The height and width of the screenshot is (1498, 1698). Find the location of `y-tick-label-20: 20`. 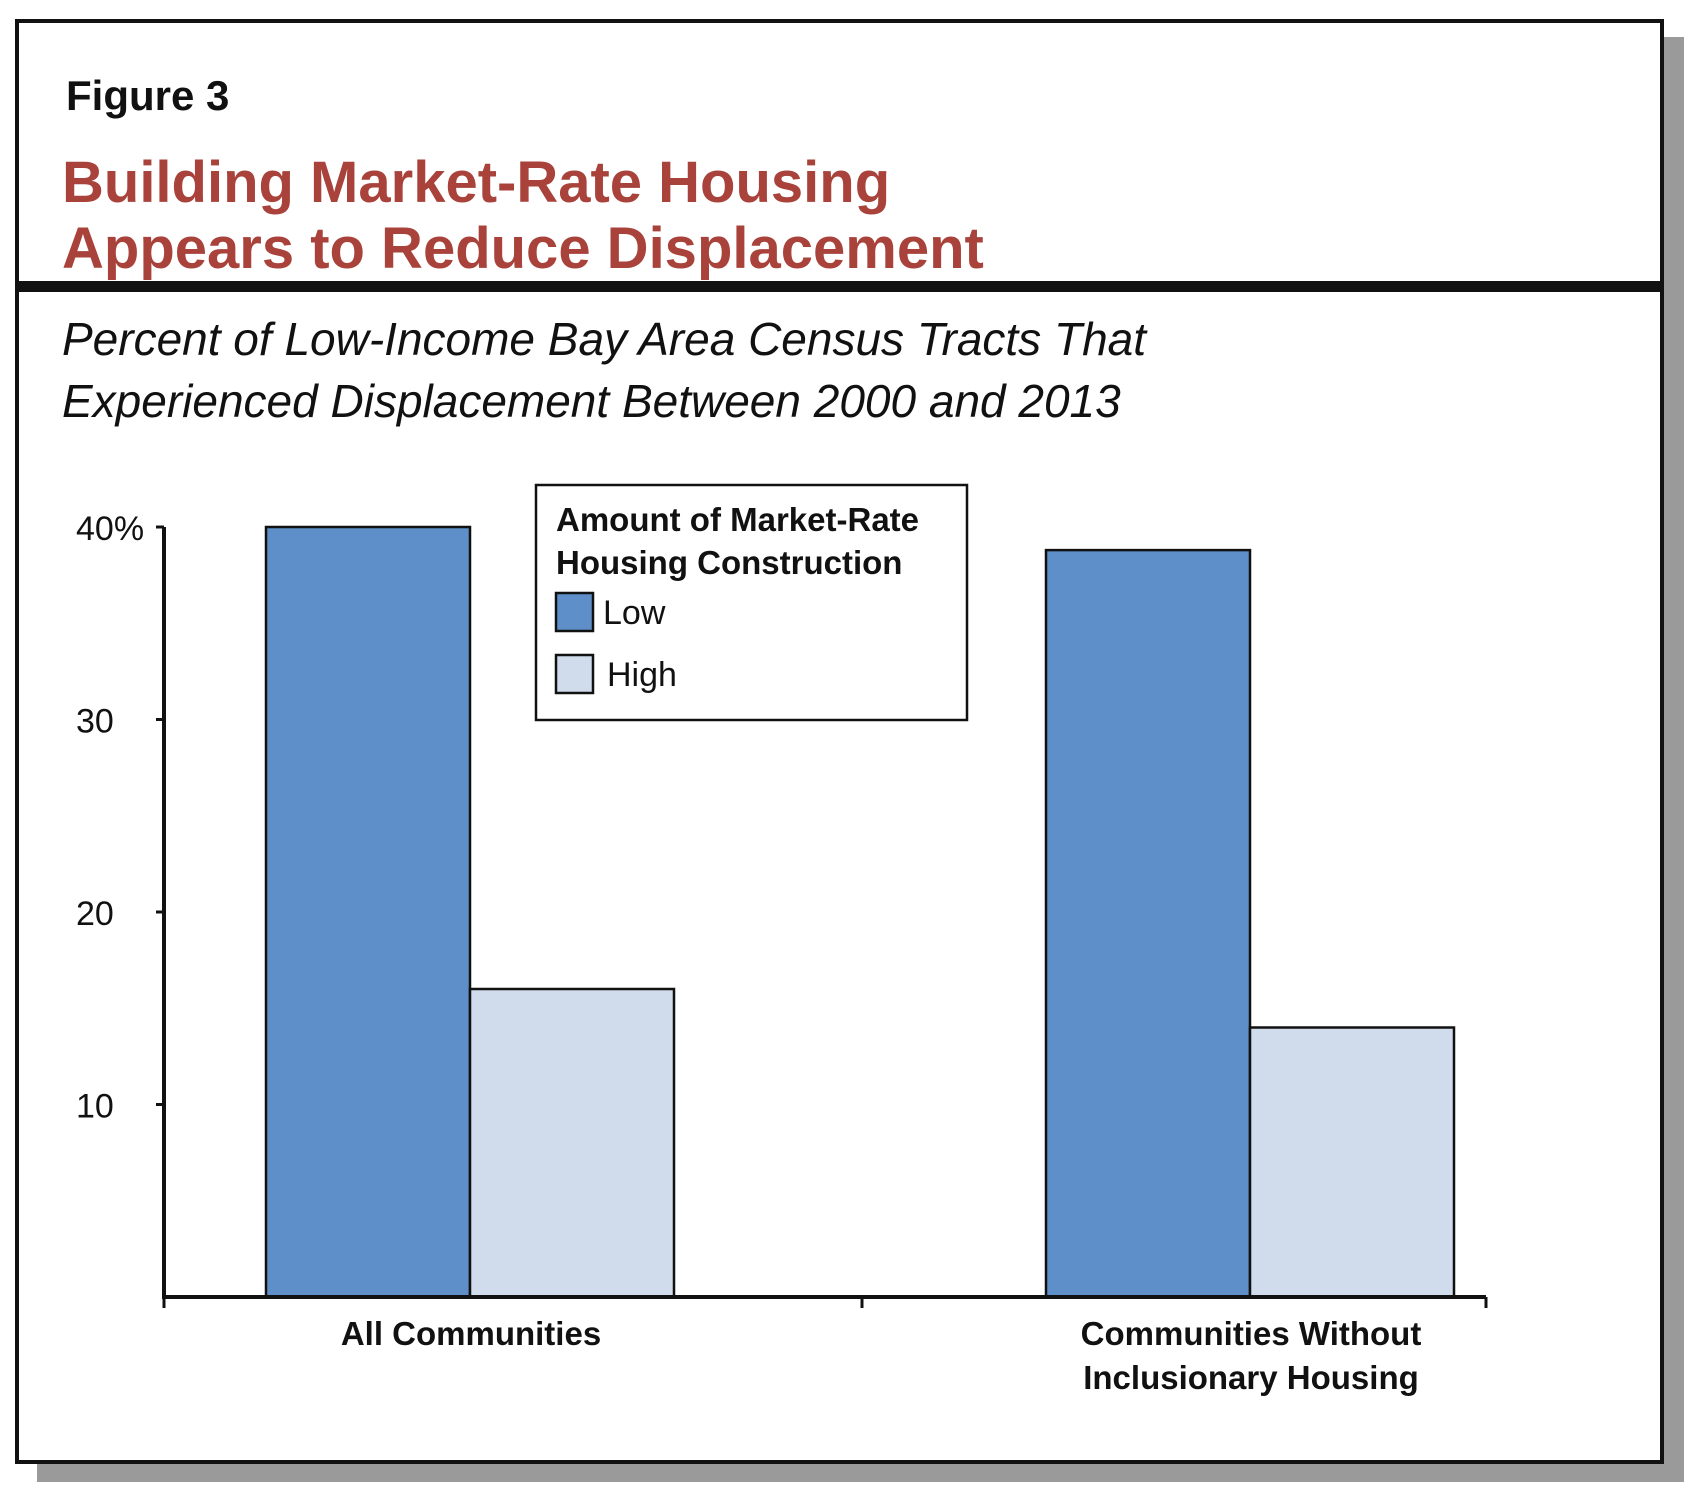

y-tick-label-20: 20 is located at coordinates (95, 914).